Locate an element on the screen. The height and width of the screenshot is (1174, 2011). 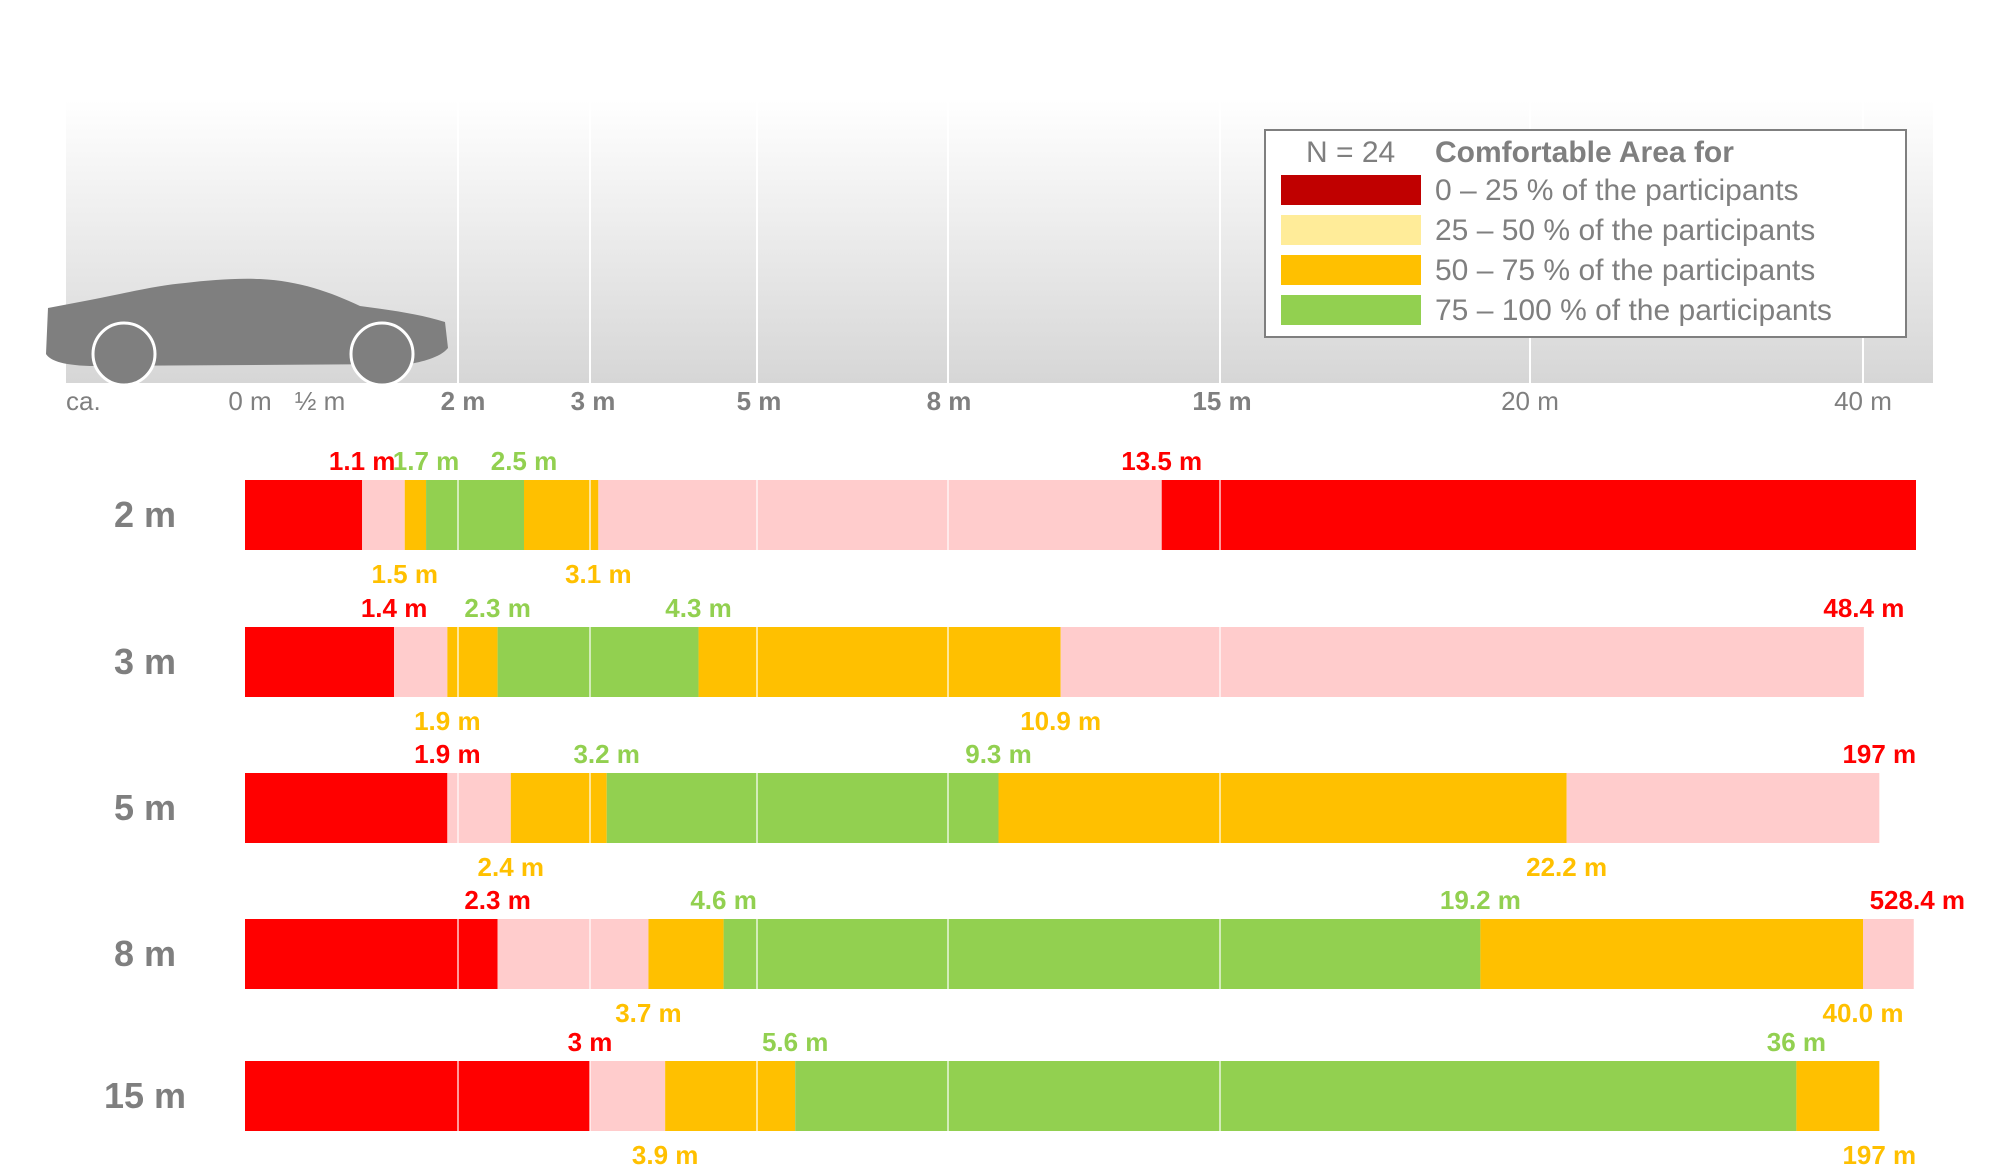
bar-label-top: 3.2 m is located at coordinates (606, 754).